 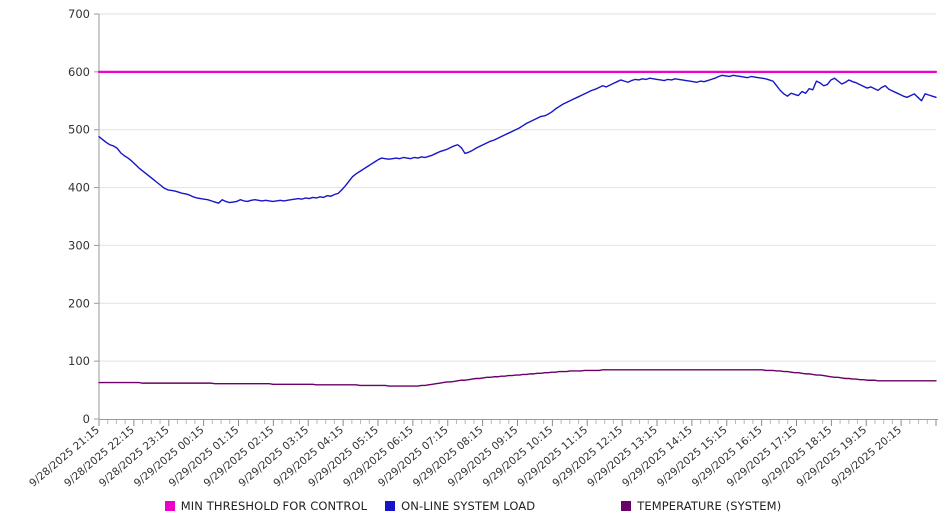 I want to click on legend-swatch-online-system-load, so click(x=390, y=506).